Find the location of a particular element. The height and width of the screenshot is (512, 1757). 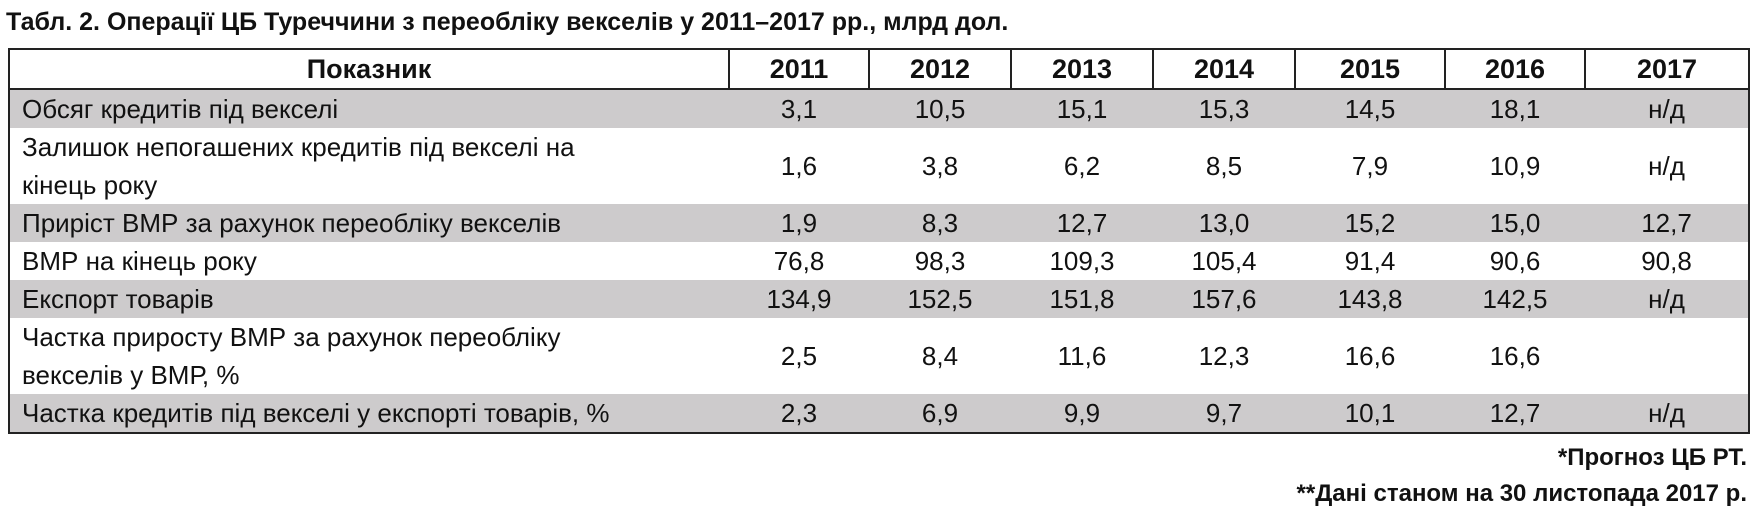

table-cell: 134,9 is located at coordinates (799, 299).